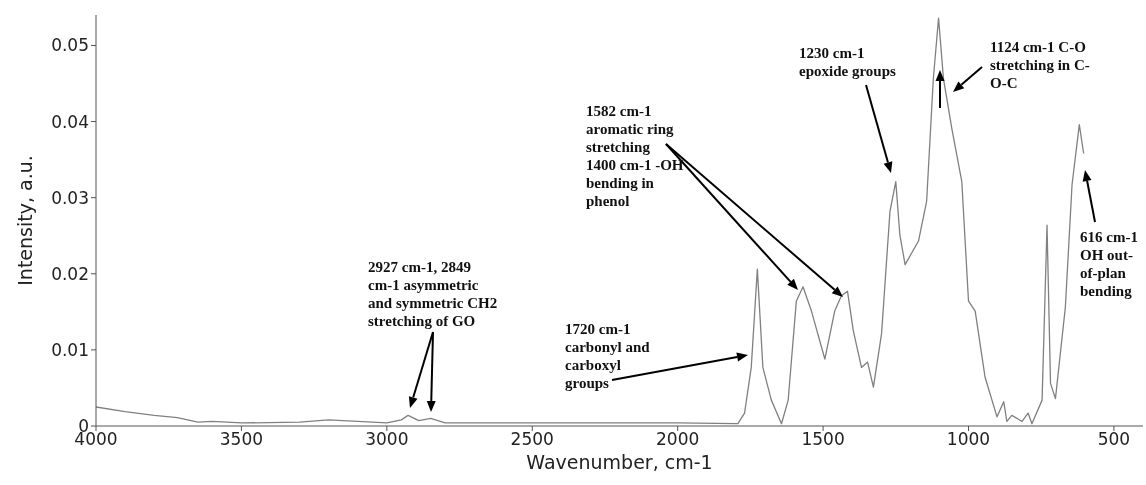 The image size is (1146, 485). I want to click on x-tick-label: 500, so click(1114, 439).